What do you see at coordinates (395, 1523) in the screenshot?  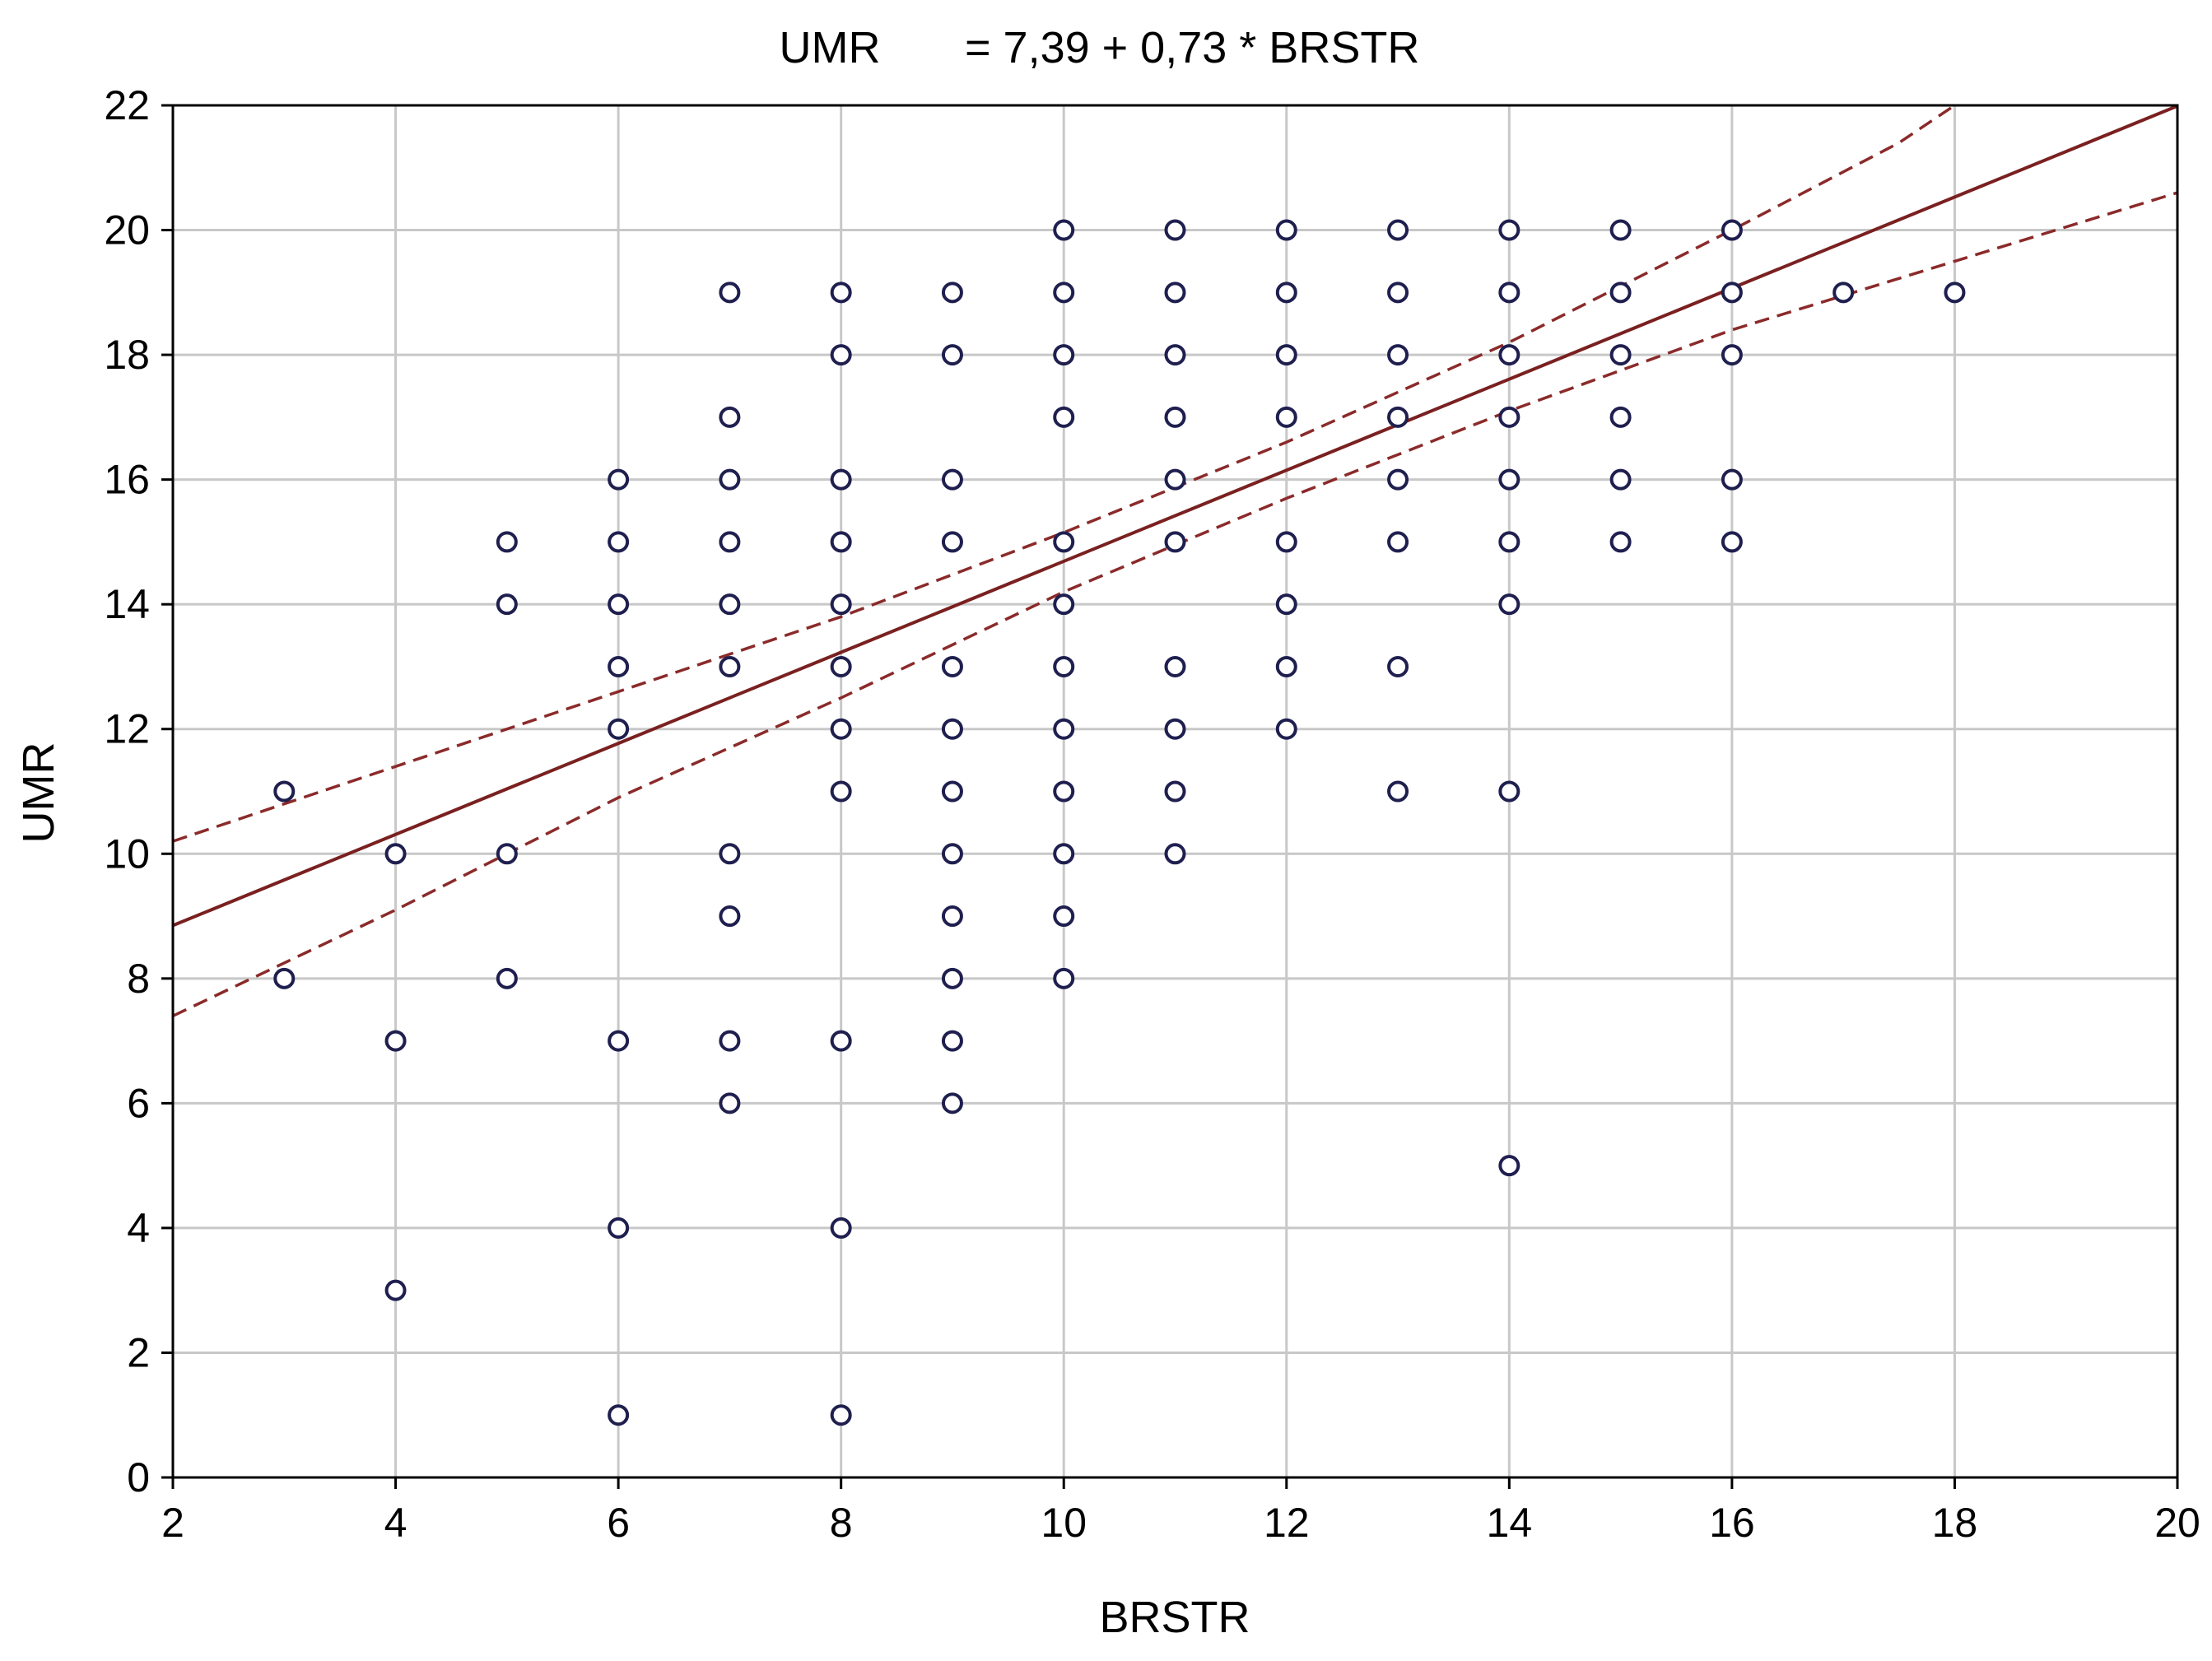 I see `x-tick-label: 4` at bounding box center [395, 1523].